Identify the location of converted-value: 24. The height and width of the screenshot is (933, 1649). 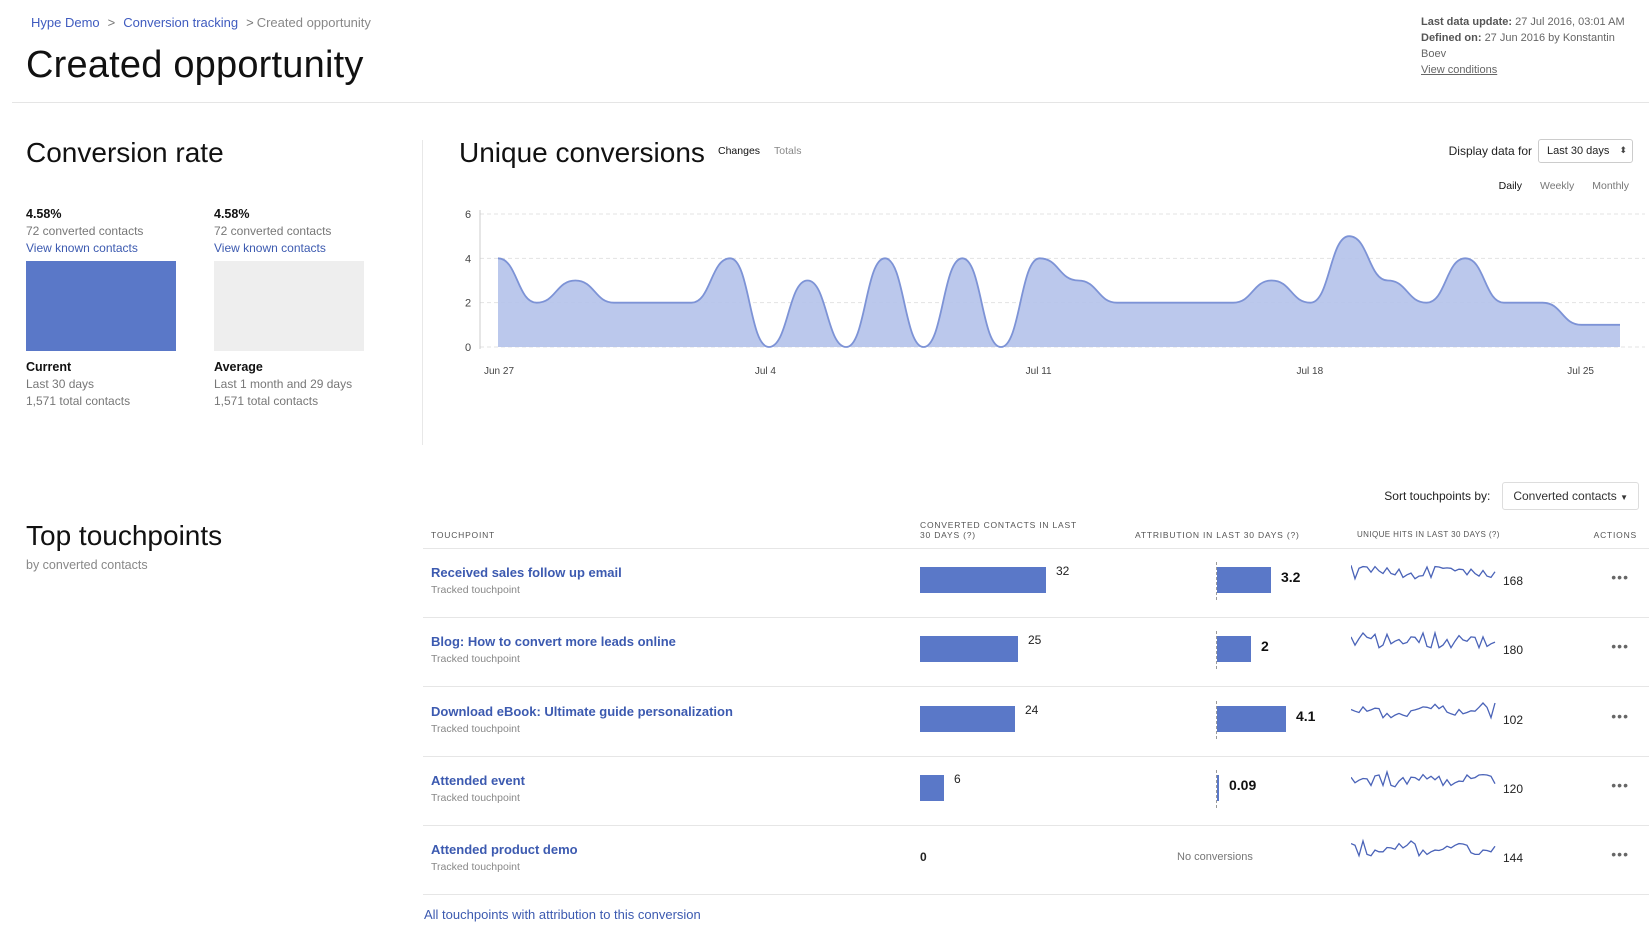
(1032, 710).